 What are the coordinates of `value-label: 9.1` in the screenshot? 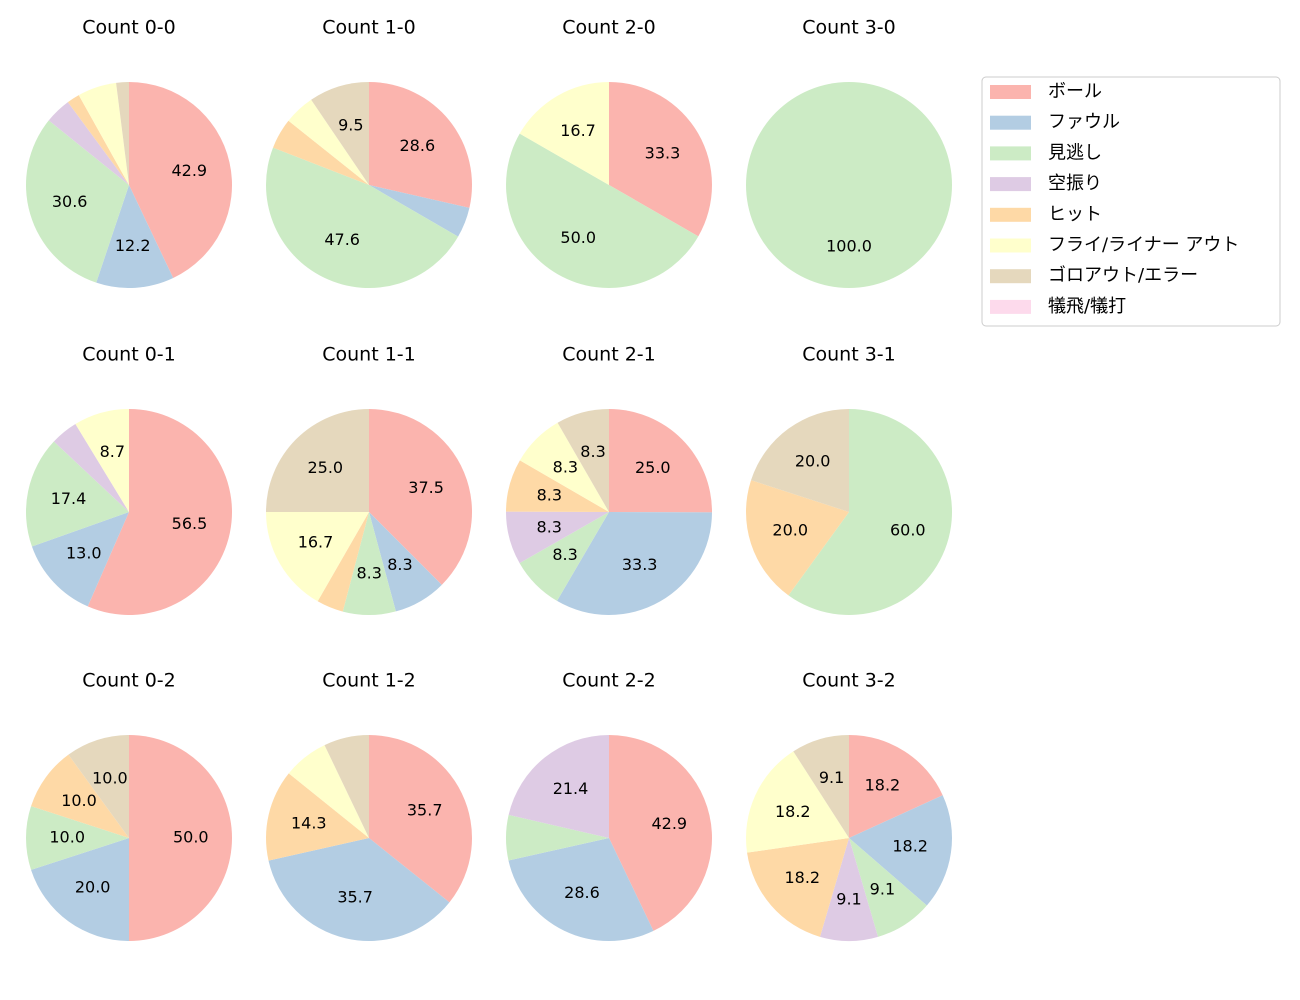 It's located at (848, 898).